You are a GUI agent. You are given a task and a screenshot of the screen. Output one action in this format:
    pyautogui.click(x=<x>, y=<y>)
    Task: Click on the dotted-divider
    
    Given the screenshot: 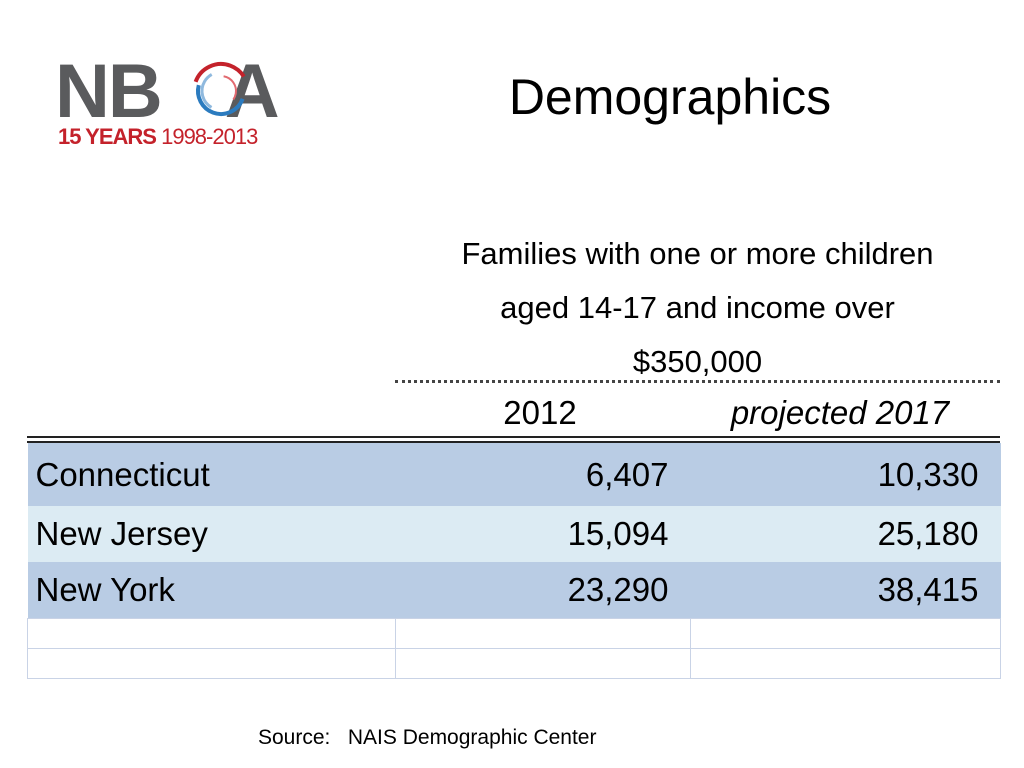 What is the action you would take?
    pyautogui.click(x=697, y=381)
    